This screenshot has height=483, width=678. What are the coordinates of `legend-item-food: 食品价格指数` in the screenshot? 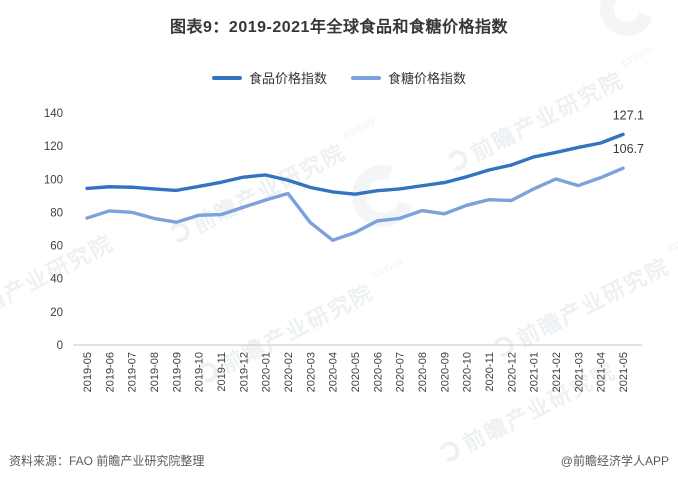 It's located at (269, 77).